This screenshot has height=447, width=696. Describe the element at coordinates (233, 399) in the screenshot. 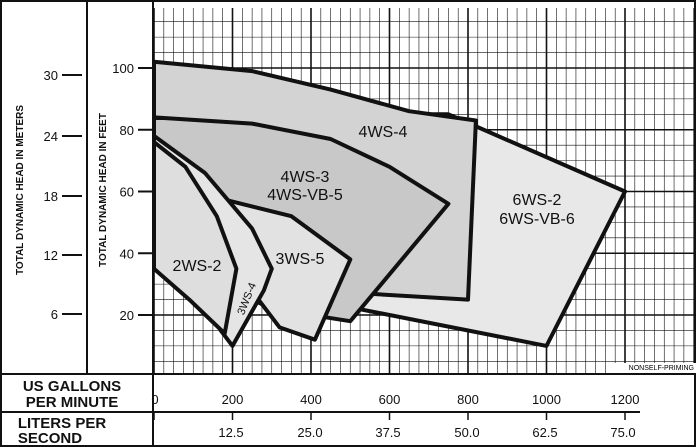

I see `x-tick-label-gpm: 200` at that location.